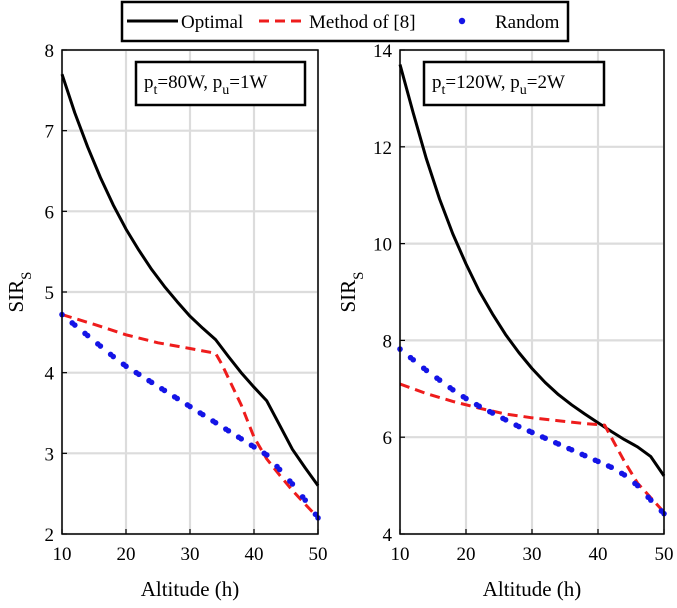 Image resolution: width=677 pixels, height=608 pixels. Describe the element at coordinates (50, 293) in the screenshot. I see `y-tick-label: 5` at that location.